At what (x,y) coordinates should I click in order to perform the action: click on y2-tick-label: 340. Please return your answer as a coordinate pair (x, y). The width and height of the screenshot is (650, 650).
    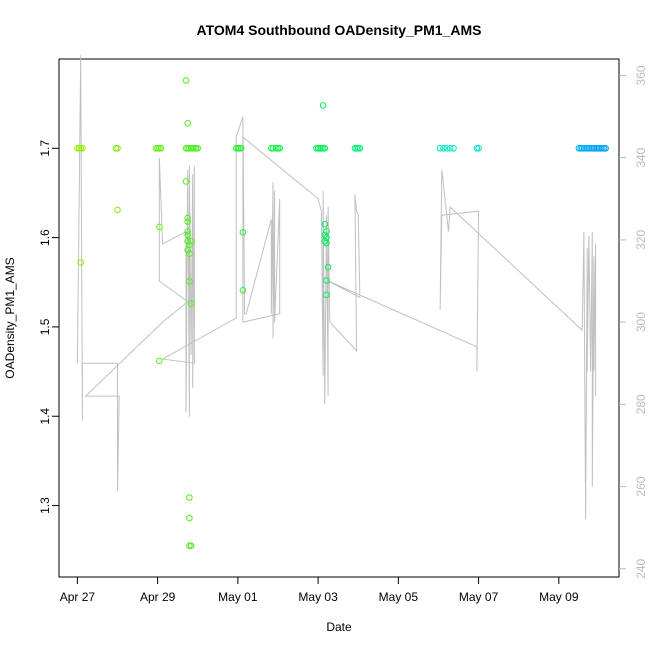
    Looking at the image, I should click on (641, 157).